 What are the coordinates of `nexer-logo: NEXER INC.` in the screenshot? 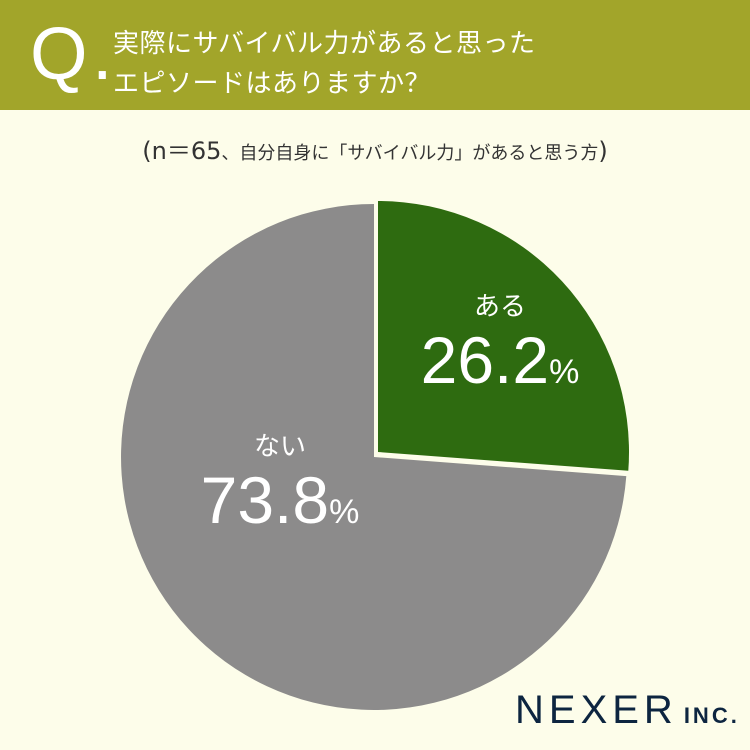 It's located at (627, 710).